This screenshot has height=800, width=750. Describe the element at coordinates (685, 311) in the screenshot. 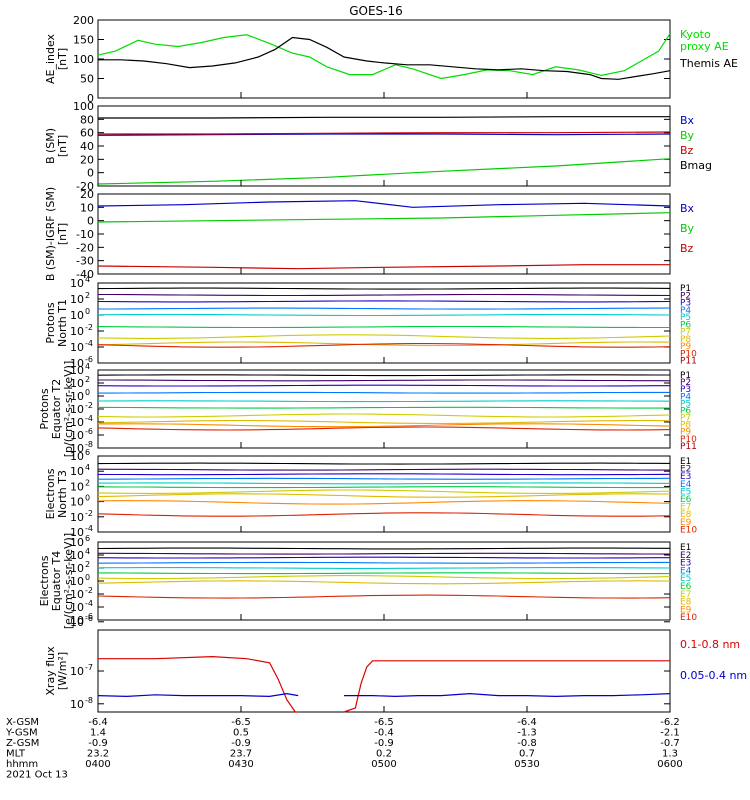

I see `channel-label: P4` at that location.